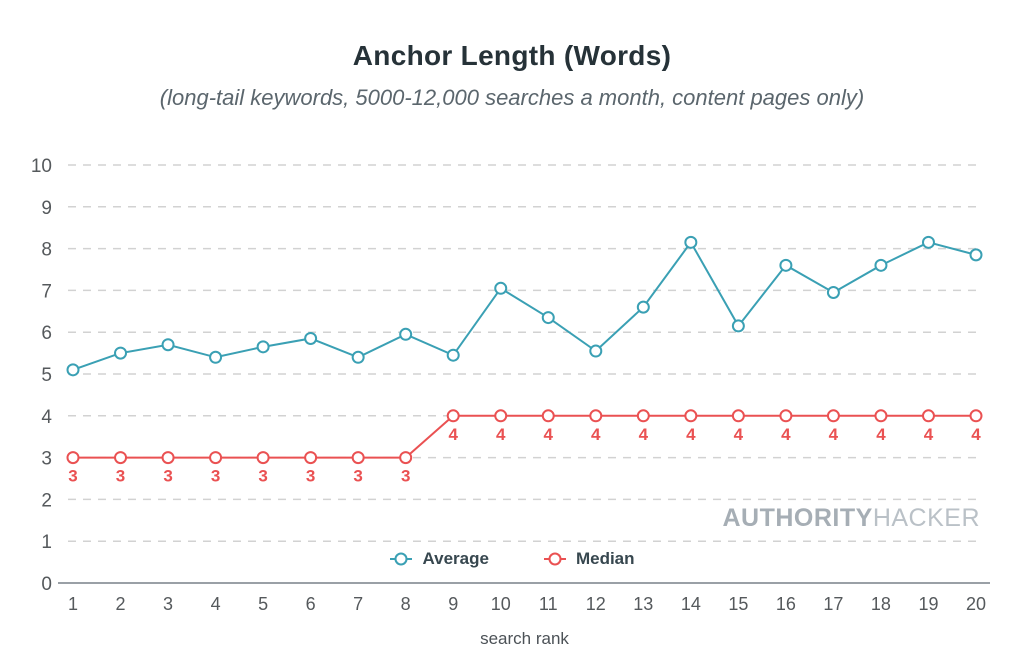  Describe the element at coordinates (46, 208) in the screenshot. I see `y-tick-label-9: 9` at that location.